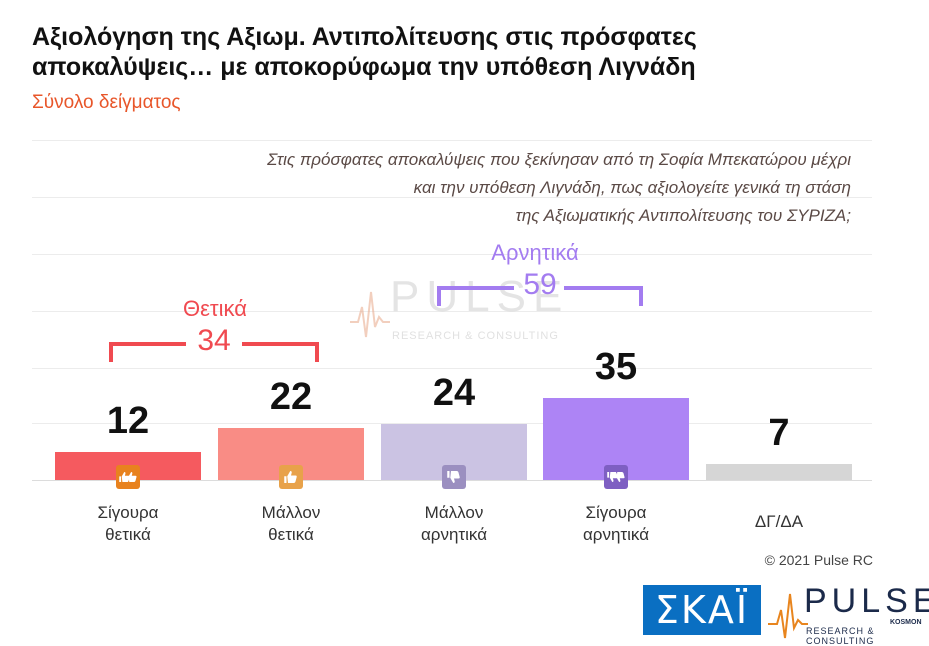 This screenshot has height=646, width=929. What do you see at coordinates (291, 524) in the screenshot?
I see `category-label: Μάλλον θετικά` at bounding box center [291, 524].